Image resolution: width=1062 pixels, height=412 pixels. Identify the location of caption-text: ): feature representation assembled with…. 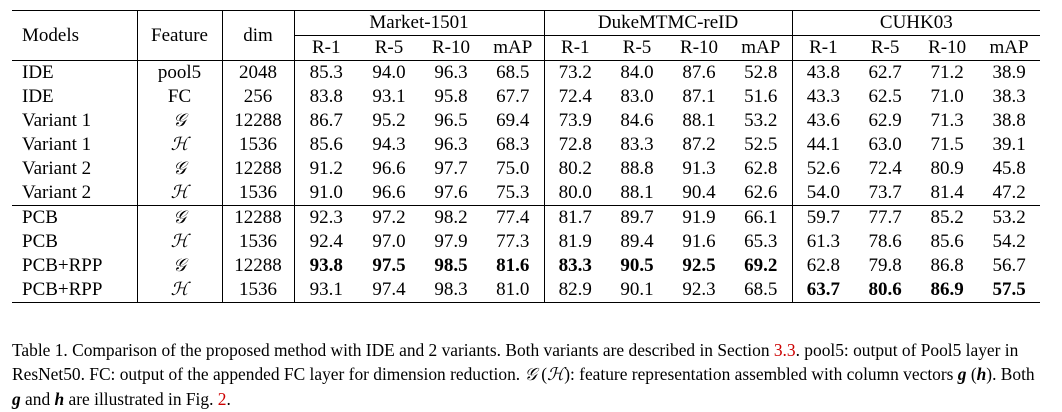
(761, 374).